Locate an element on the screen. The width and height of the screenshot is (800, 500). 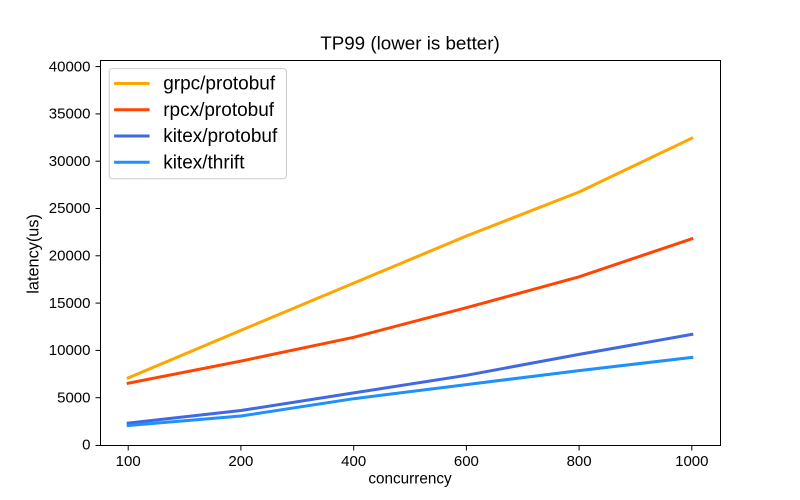
svg-text: 400 is located at coordinates (353, 461).